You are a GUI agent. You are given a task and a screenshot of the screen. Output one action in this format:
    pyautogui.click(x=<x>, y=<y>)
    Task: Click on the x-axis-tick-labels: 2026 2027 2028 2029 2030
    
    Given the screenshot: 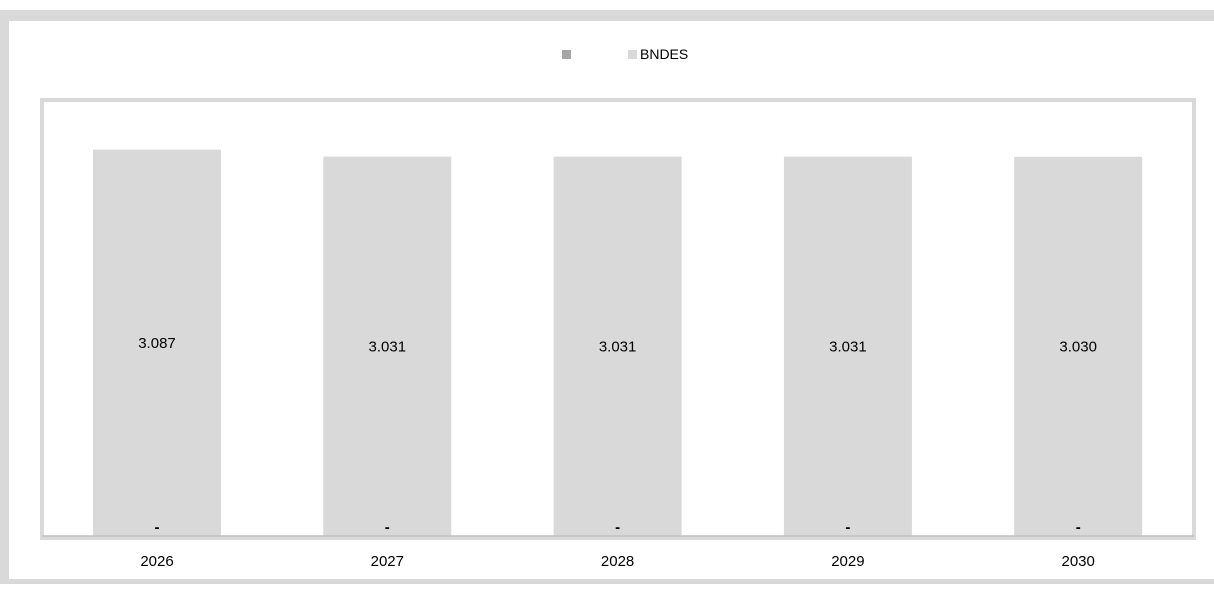 What is the action you would take?
    pyautogui.click(x=617, y=561)
    